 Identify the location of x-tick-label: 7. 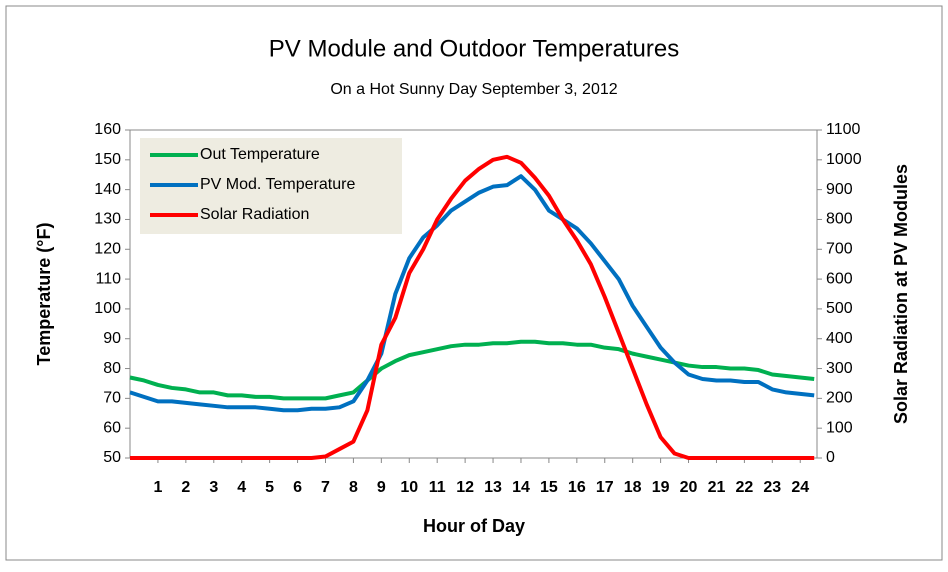
(325, 487).